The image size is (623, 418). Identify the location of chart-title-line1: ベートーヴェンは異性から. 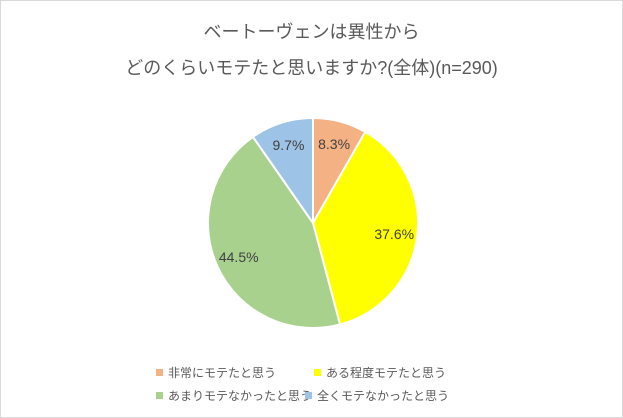
(311, 32).